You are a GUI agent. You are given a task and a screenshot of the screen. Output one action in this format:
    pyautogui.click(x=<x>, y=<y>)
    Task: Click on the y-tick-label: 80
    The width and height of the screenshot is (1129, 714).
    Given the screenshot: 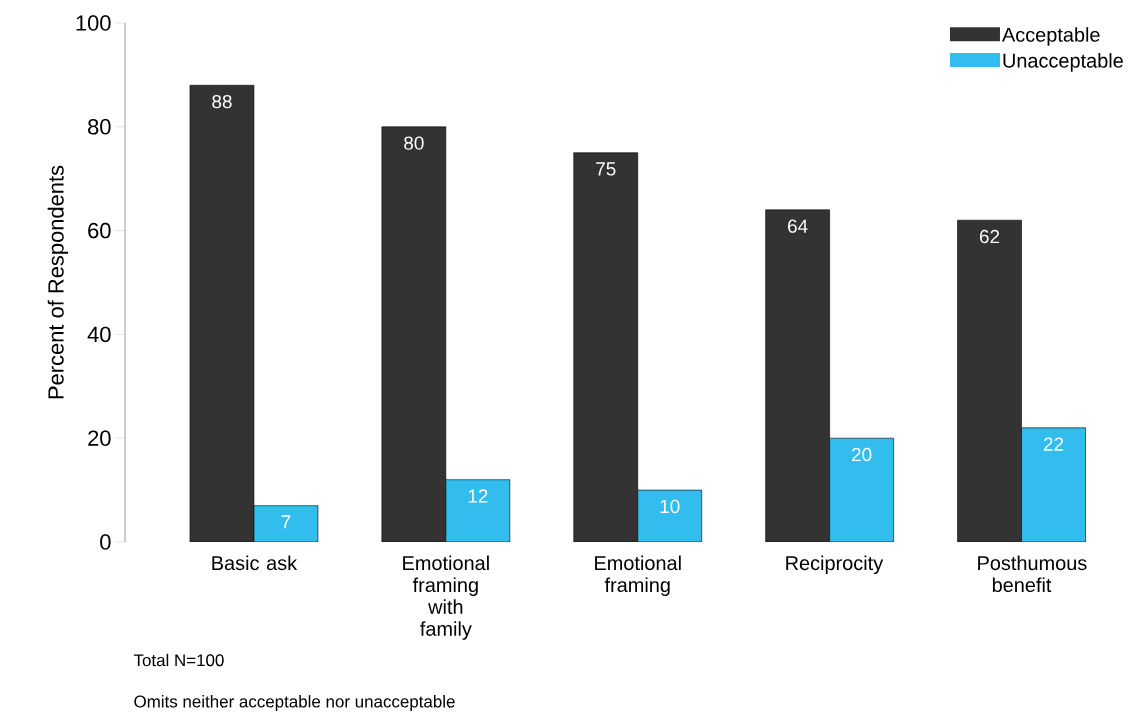 What is the action you would take?
    pyautogui.click(x=99, y=127)
    